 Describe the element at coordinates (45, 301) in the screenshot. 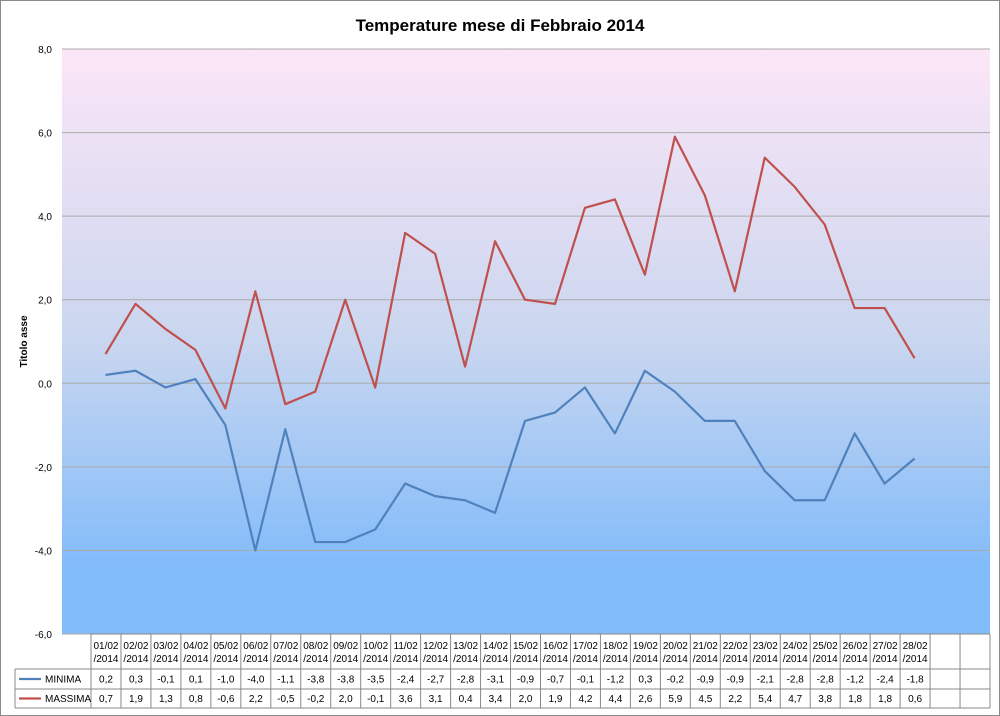

I see `y-tick-label: 2,0` at that location.